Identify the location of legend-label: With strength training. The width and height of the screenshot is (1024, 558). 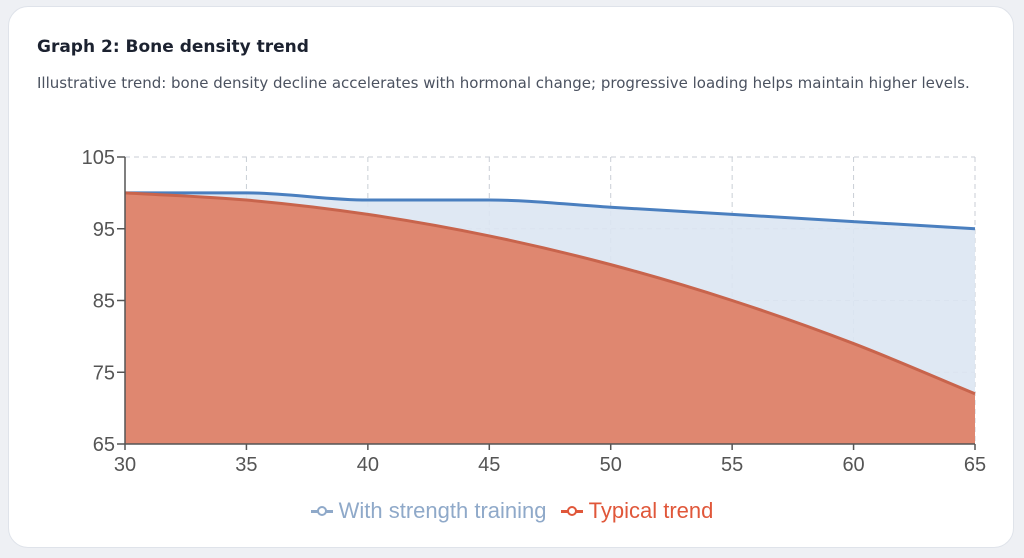
(442, 510).